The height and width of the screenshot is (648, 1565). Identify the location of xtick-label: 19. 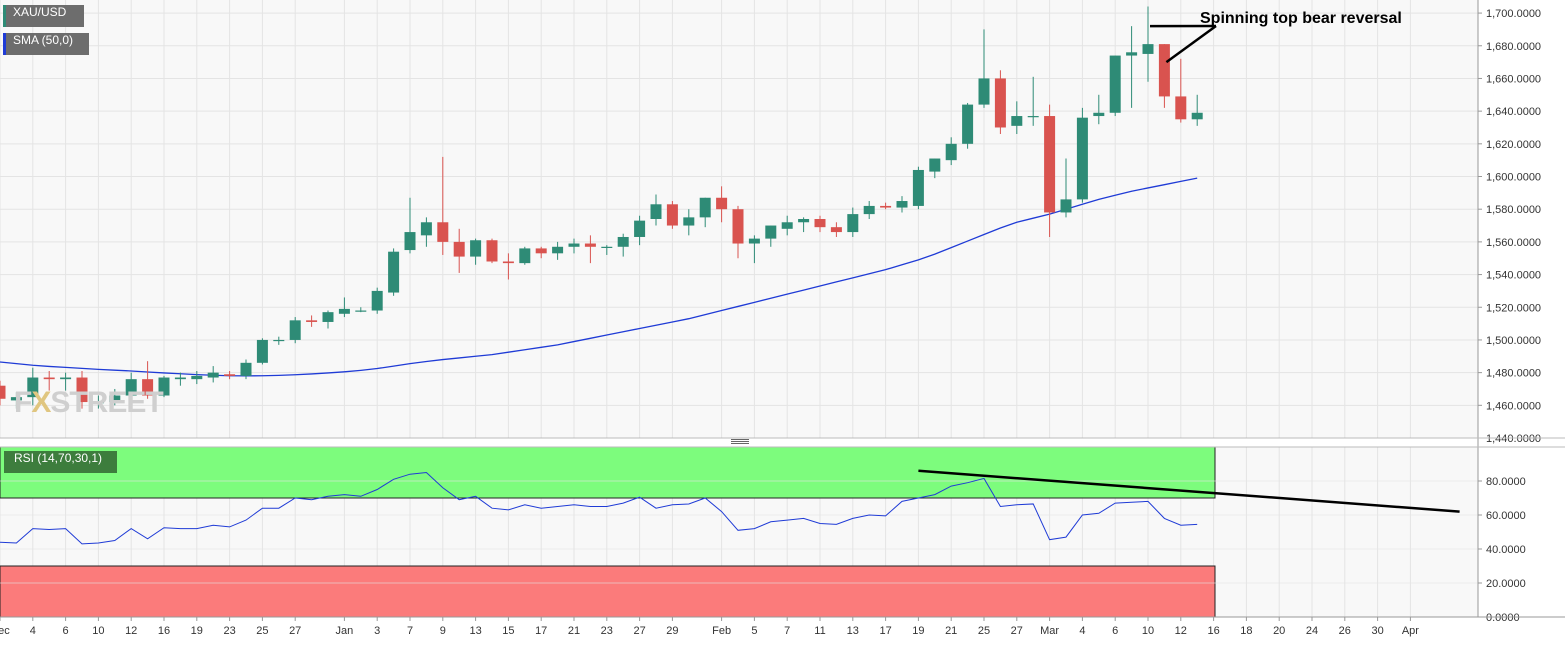
(197, 631).